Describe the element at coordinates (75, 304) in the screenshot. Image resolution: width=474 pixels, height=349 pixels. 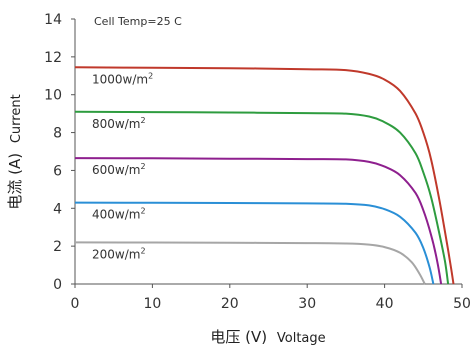
I see `x-tick-label: 0` at that location.